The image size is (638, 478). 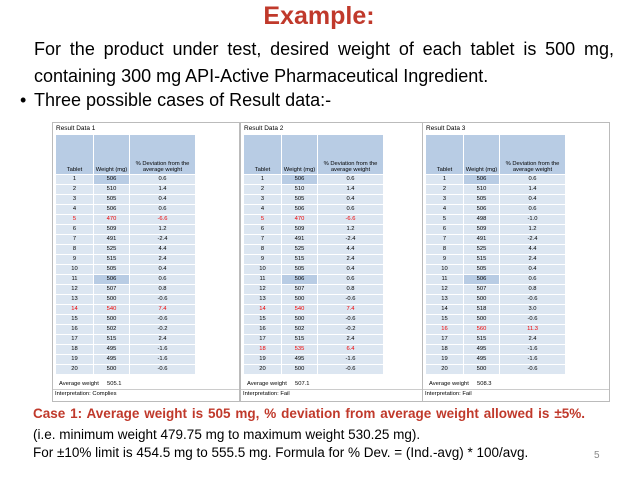 What do you see at coordinates (313, 239) in the screenshot?
I see `table-row: 7 491 -2.4` at bounding box center [313, 239].